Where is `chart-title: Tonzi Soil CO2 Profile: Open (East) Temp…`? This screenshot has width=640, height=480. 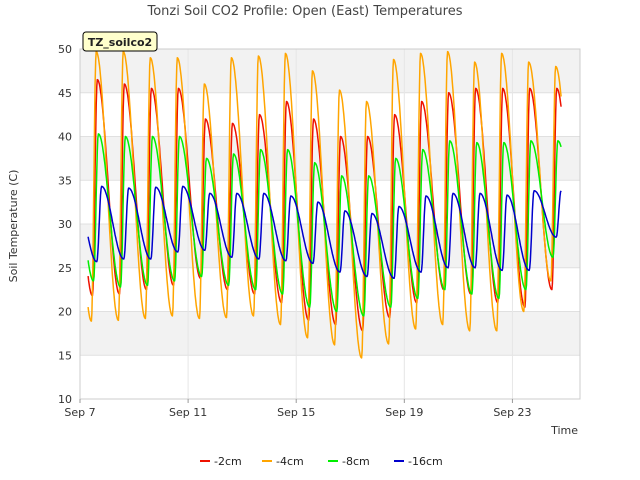 chart-title: Tonzi Soil CO2 Profile: Open (East) Temp… is located at coordinates (304, 11).